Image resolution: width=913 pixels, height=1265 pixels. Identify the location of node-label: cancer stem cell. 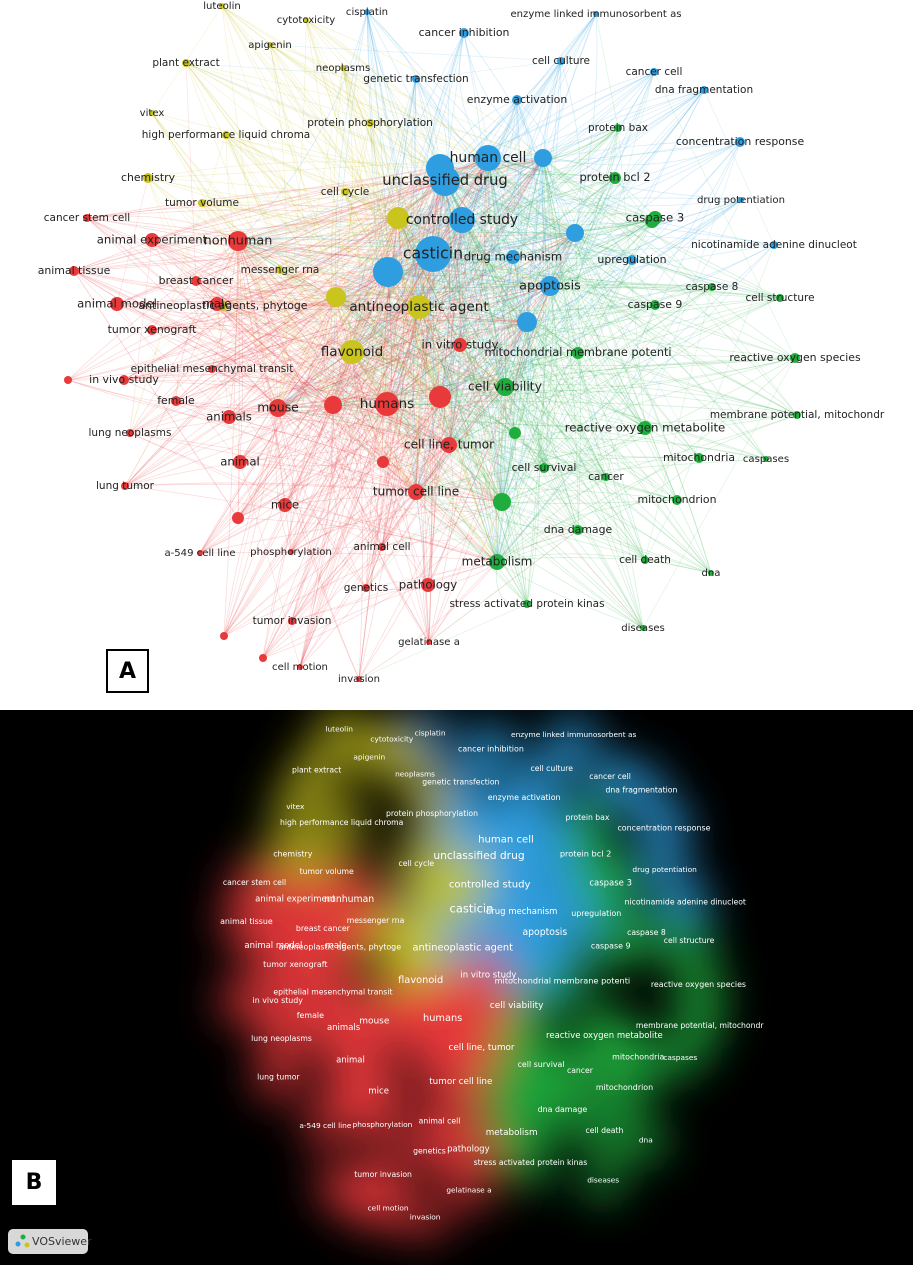
(254, 882).